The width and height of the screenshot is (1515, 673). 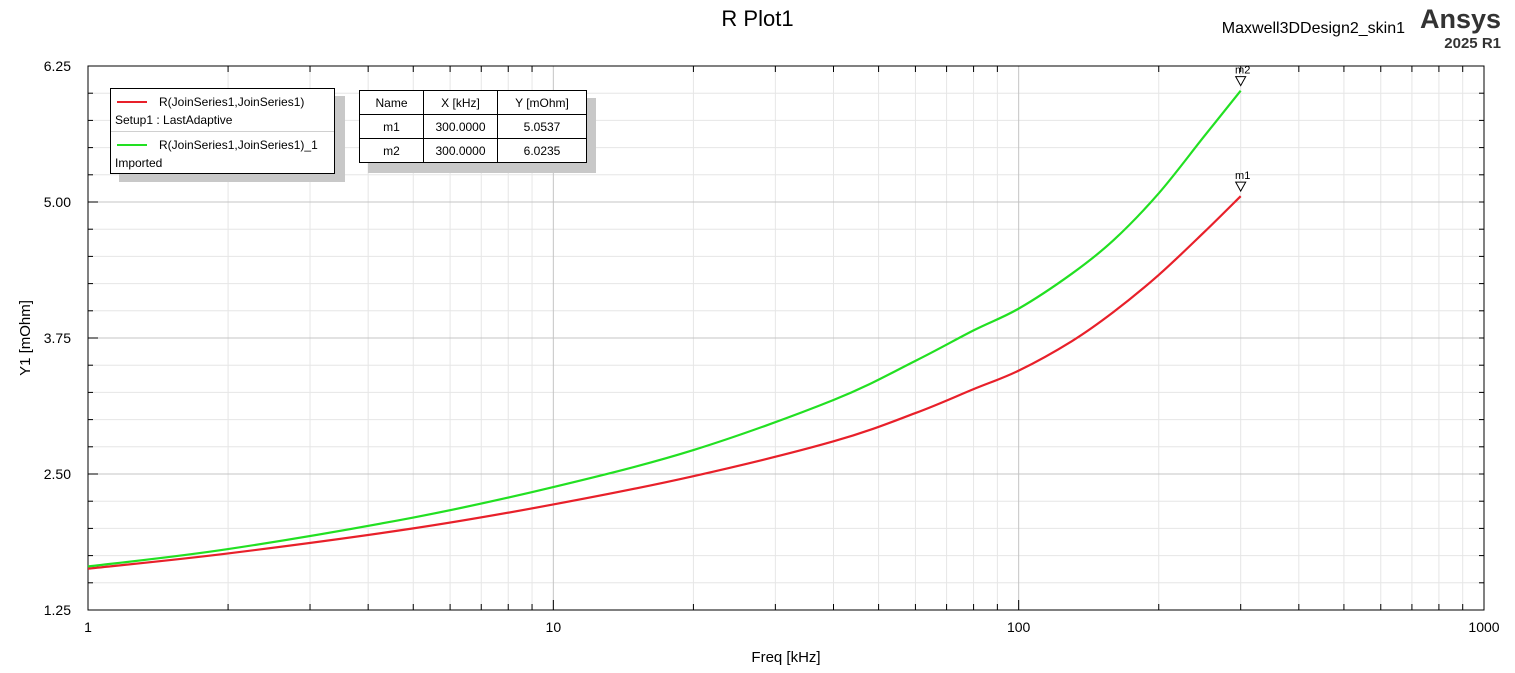 I want to click on legend-entry: R(JoinSeries1,JoinSeries1)_1 Imported, so click(x=222, y=152).